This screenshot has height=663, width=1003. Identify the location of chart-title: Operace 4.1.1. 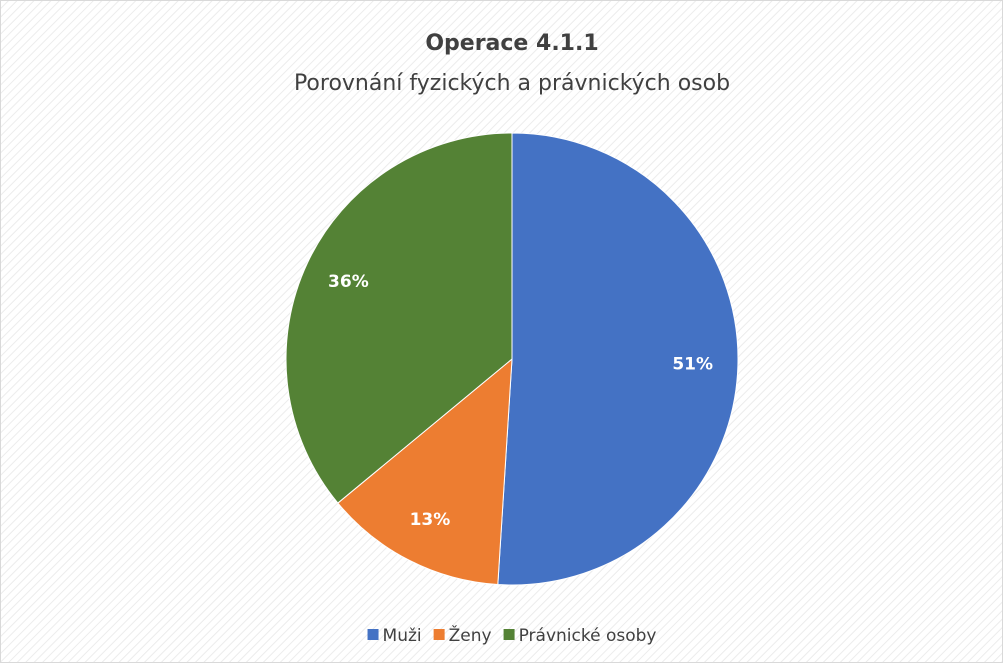
(511, 43).